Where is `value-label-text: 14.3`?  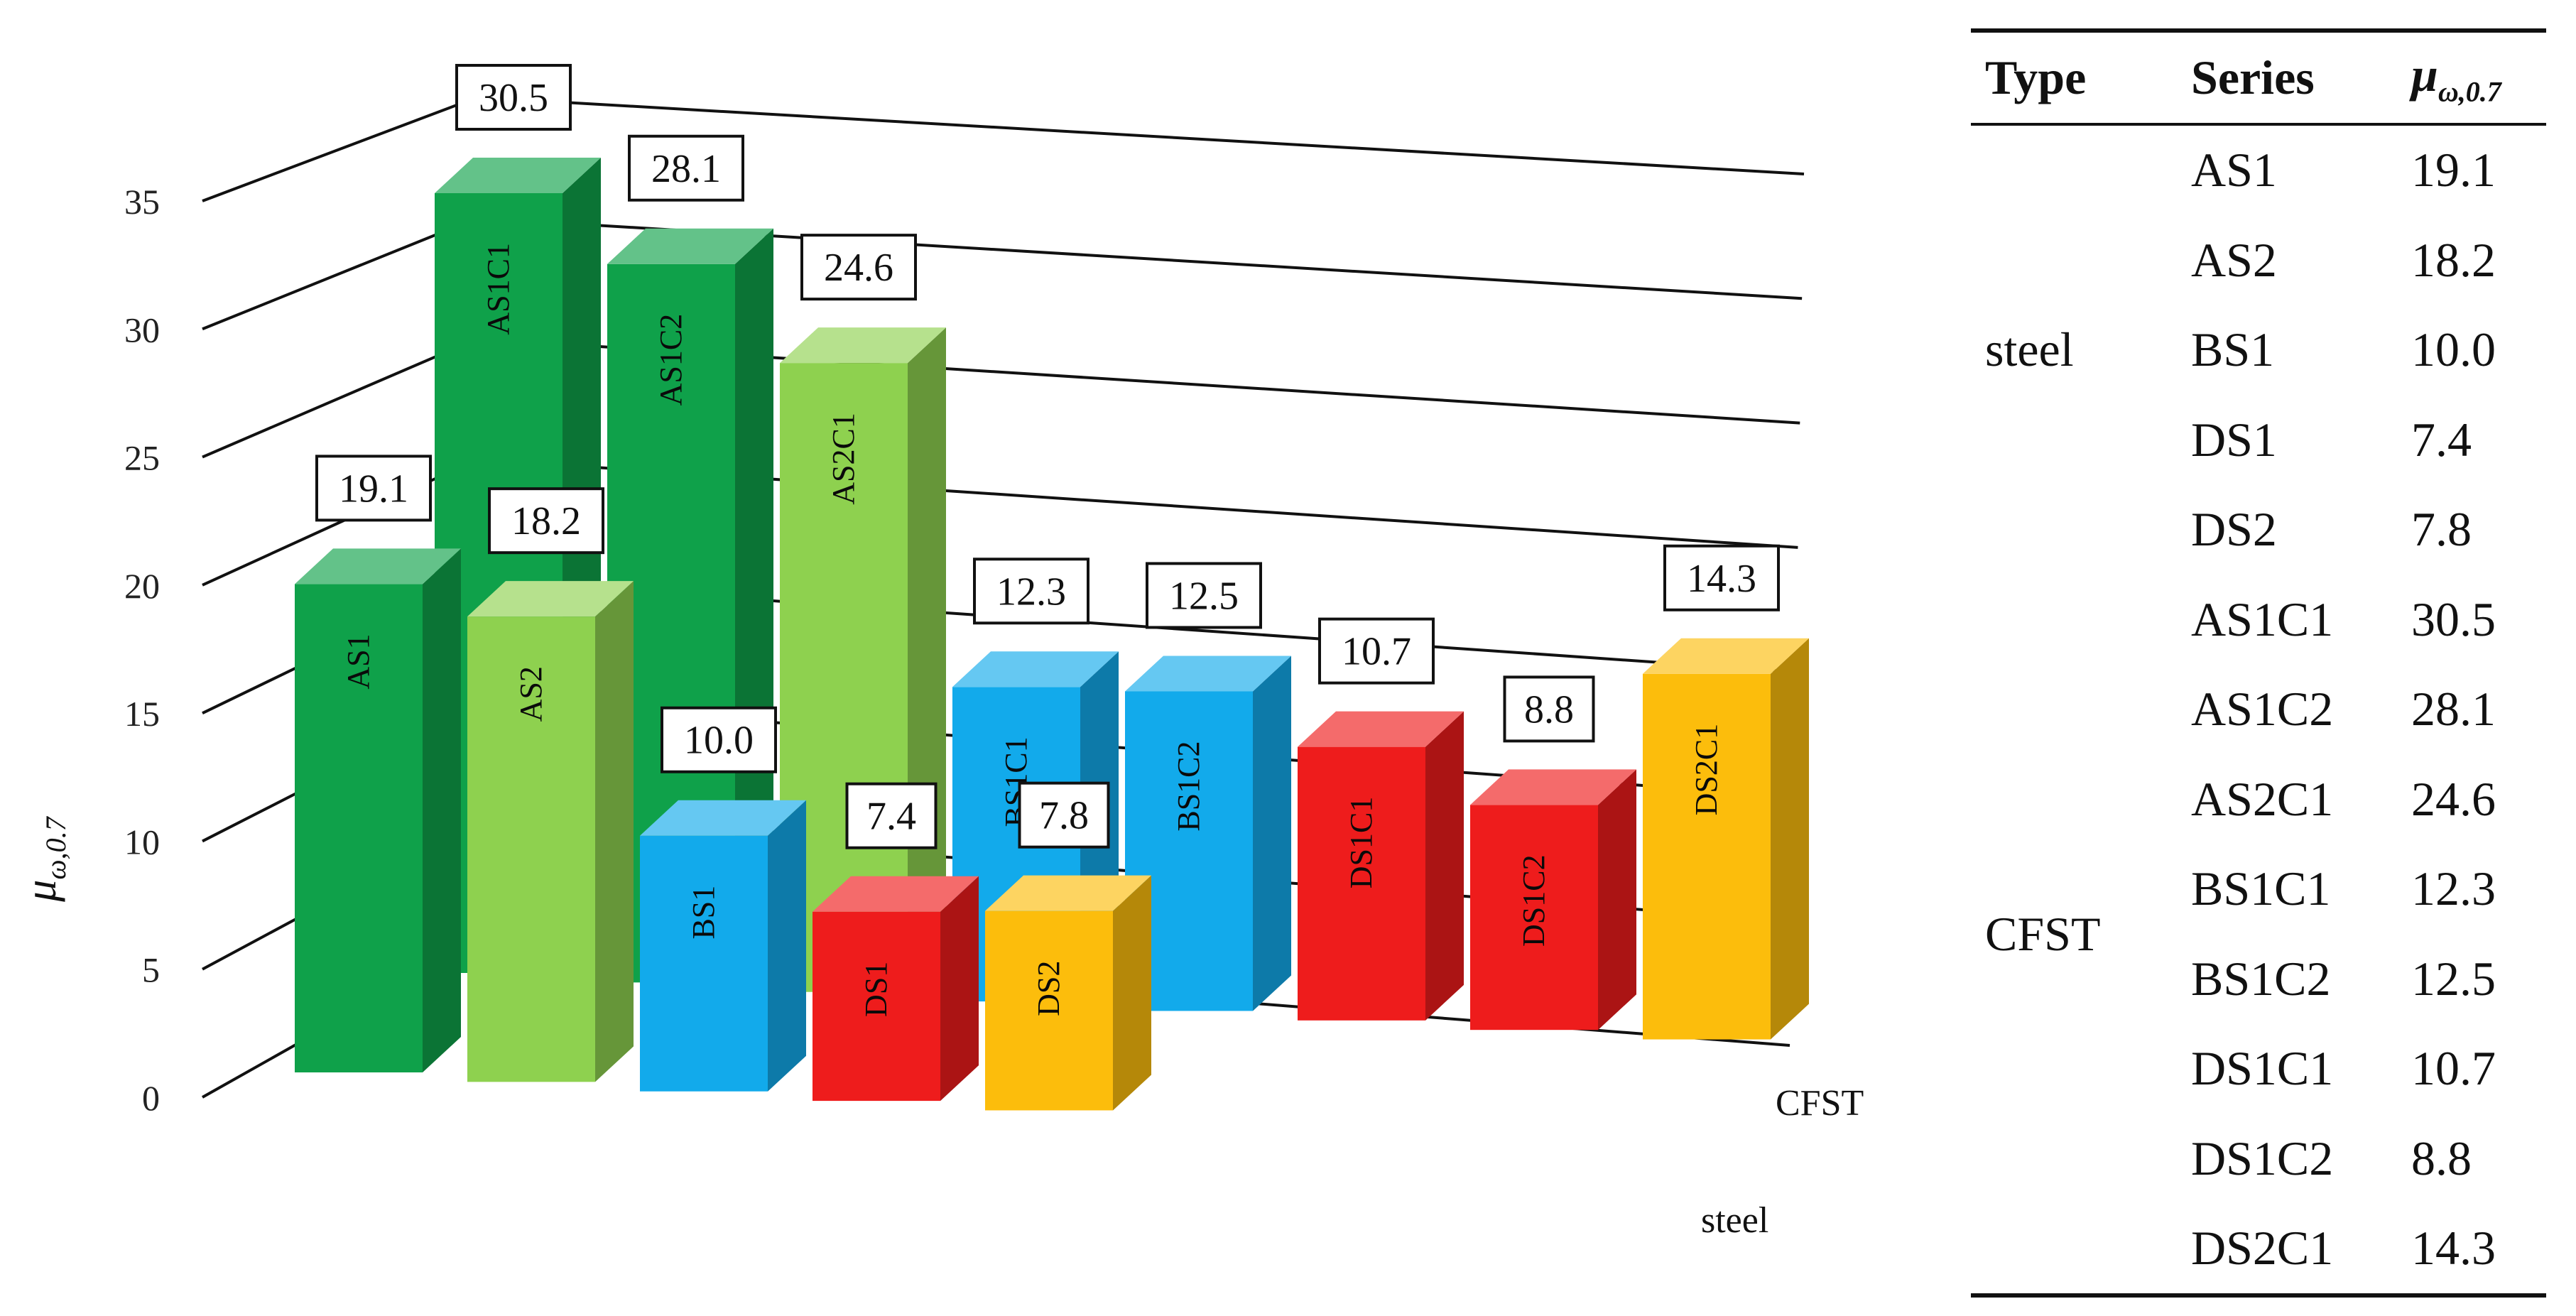
value-label-text: 14.3 is located at coordinates (1722, 579).